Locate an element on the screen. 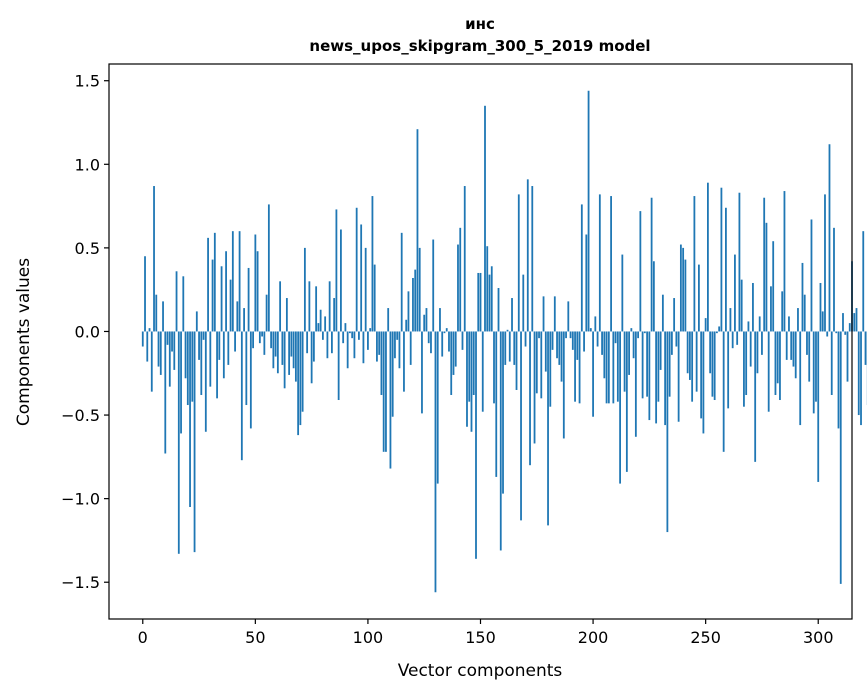  y-tick-label: −1.5 is located at coordinates (80, 582).